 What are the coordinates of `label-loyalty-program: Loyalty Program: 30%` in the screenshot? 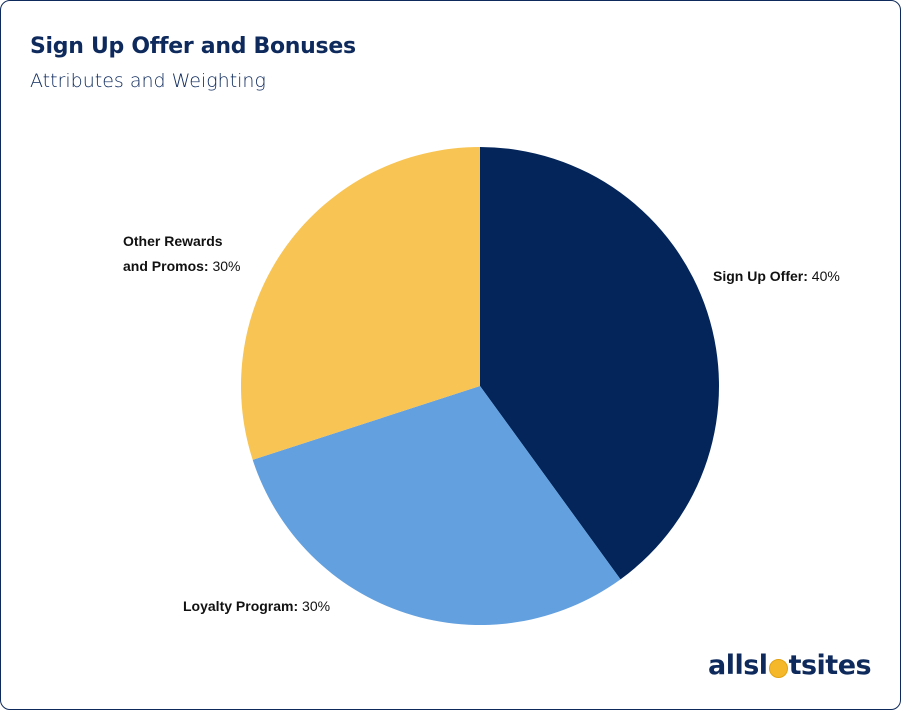 It's located at (257, 606).